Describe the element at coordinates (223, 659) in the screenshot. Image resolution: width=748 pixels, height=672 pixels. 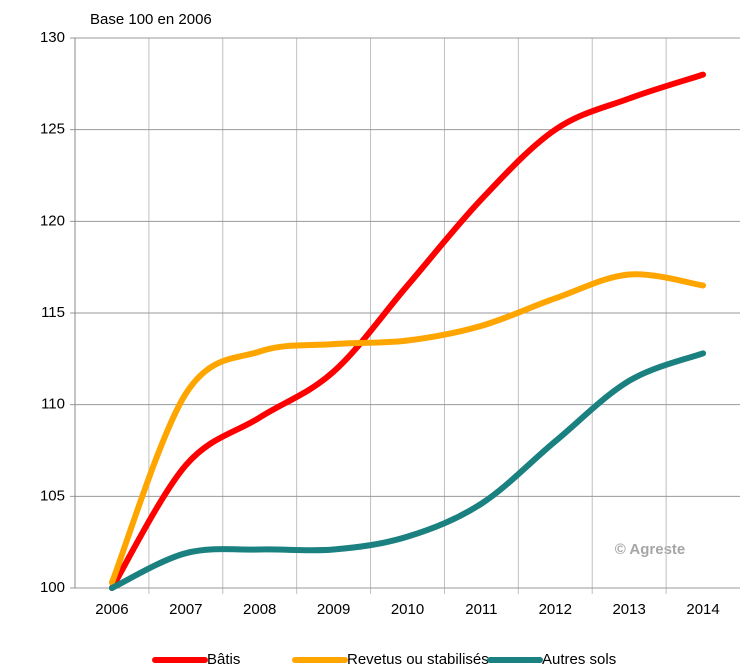
I see `legend-label: Bâtis` at that location.